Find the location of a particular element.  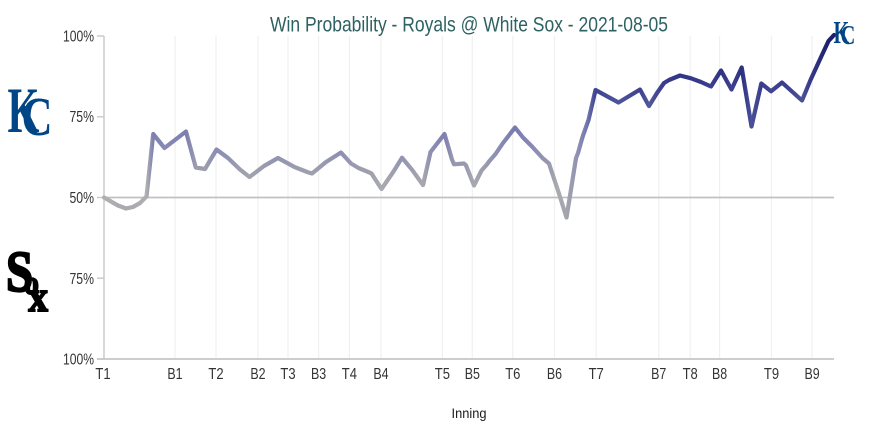

svg-text: T6 is located at coordinates (512, 374).